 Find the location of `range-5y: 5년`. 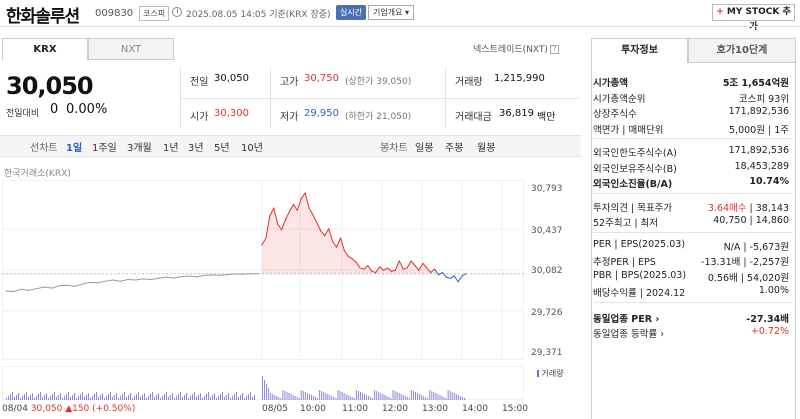

range-5y: 5년 is located at coordinates (222, 148).